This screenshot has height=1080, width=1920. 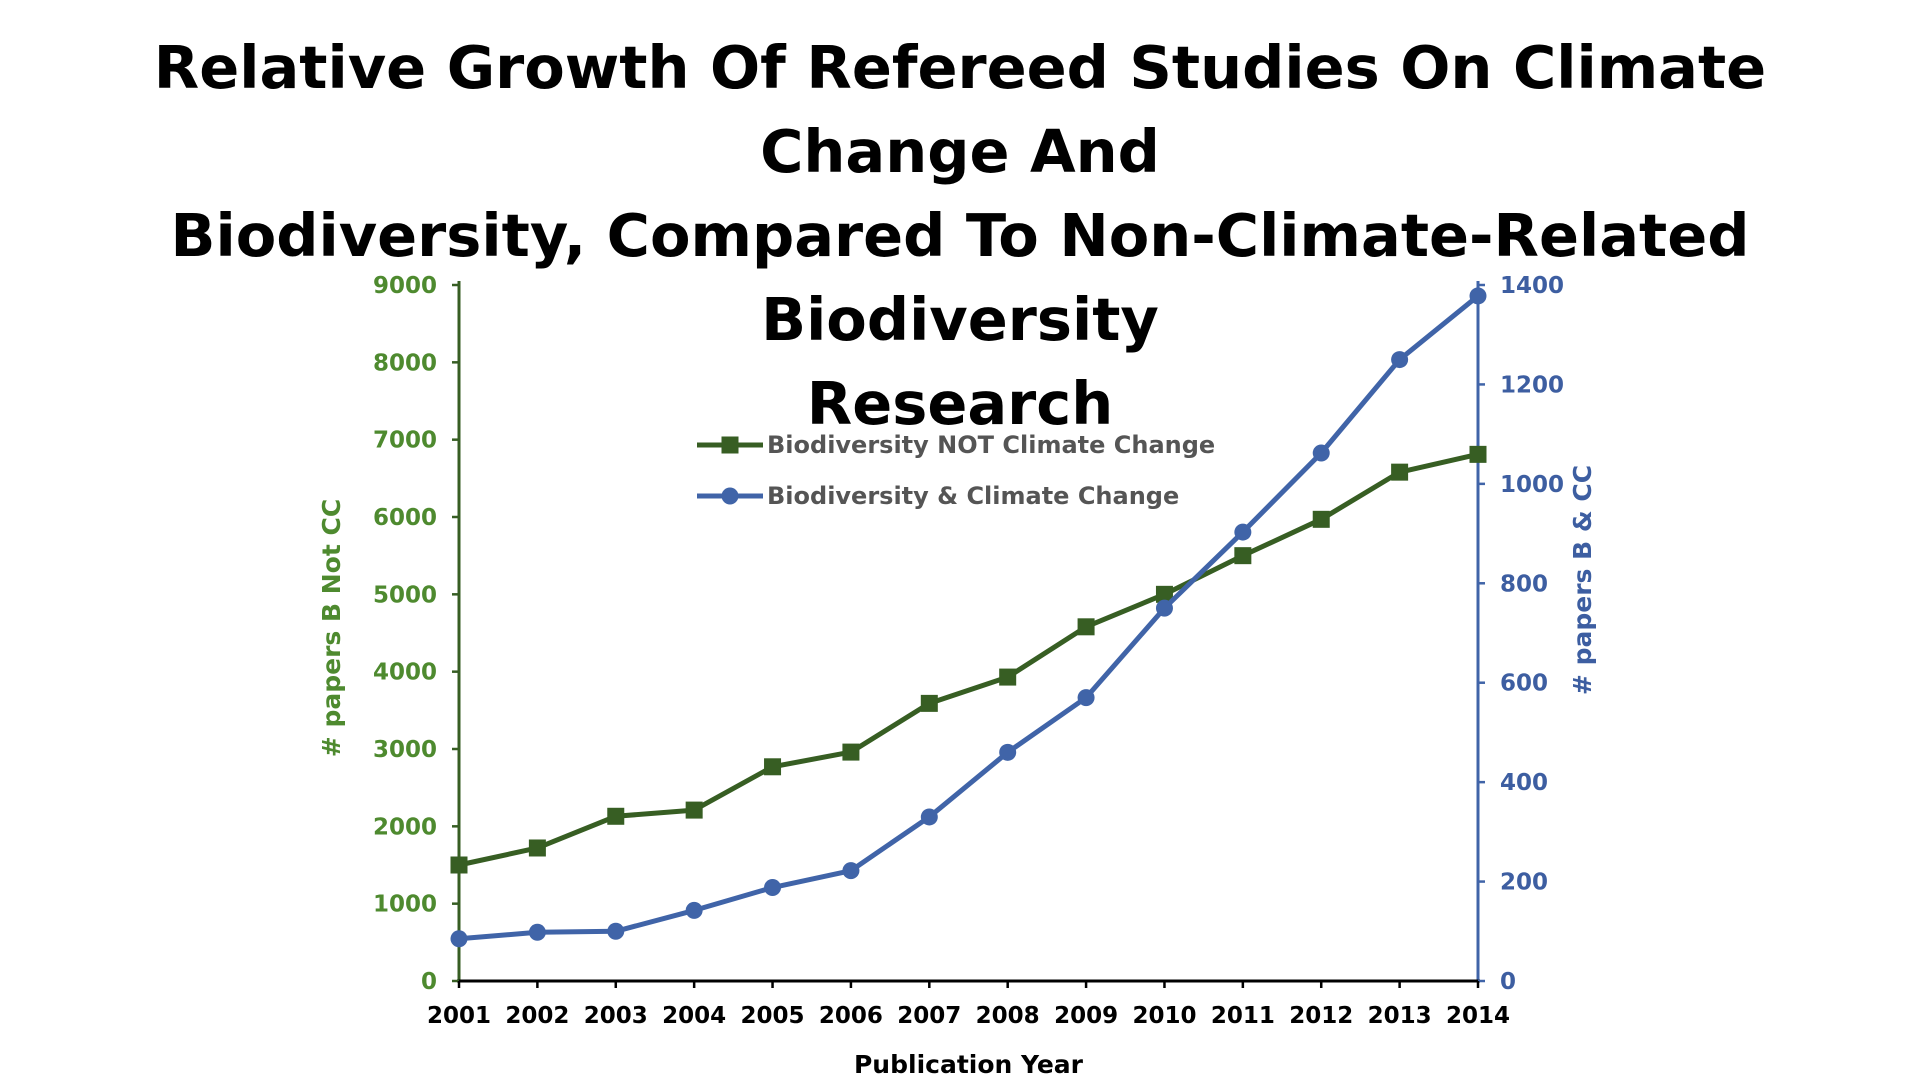 What do you see at coordinates (851, 1016) in the screenshot?
I see `x-tick-label: 2006` at bounding box center [851, 1016].